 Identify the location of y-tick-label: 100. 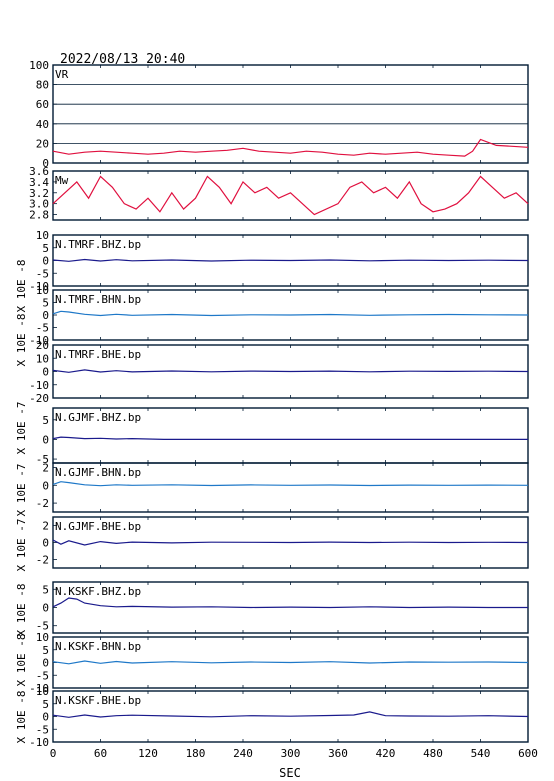
(39, 65).